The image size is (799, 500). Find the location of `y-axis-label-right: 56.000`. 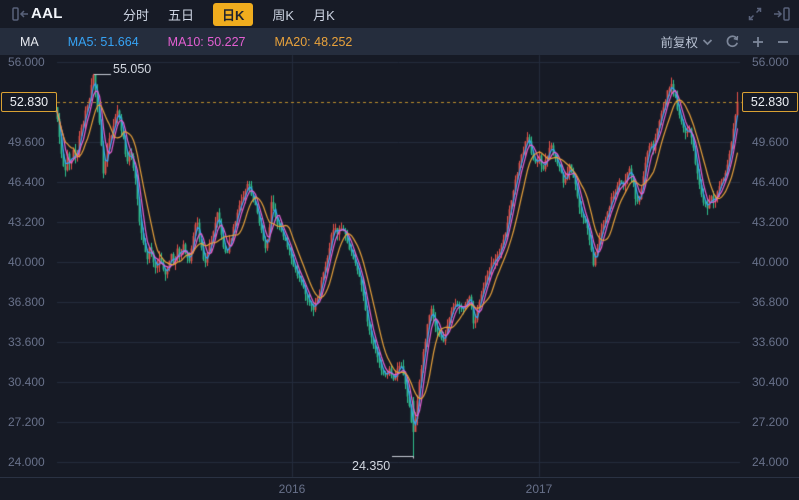

y-axis-label-right: 56.000 is located at coordinates (770, 62).